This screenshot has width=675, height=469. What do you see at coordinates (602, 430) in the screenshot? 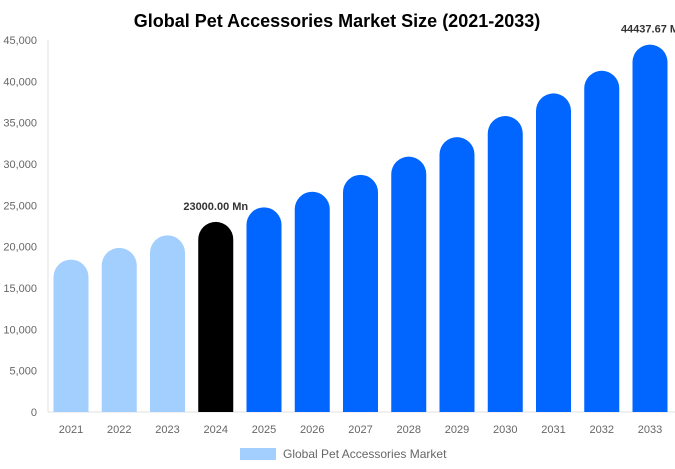
I see `x-tick-label: 2032` at bounding box center [602, 430].